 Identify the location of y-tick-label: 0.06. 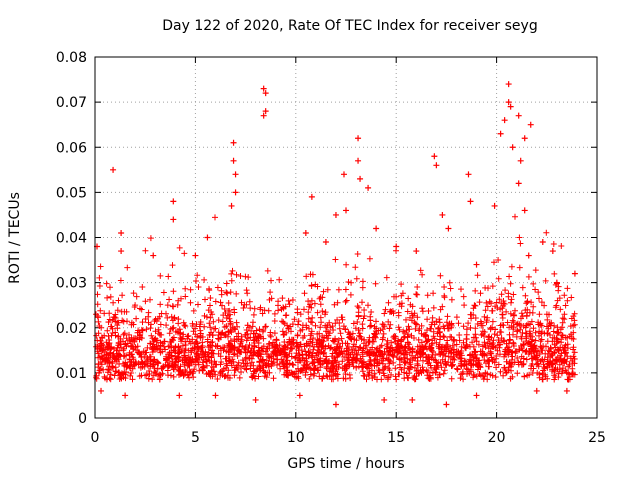
(71, 148).